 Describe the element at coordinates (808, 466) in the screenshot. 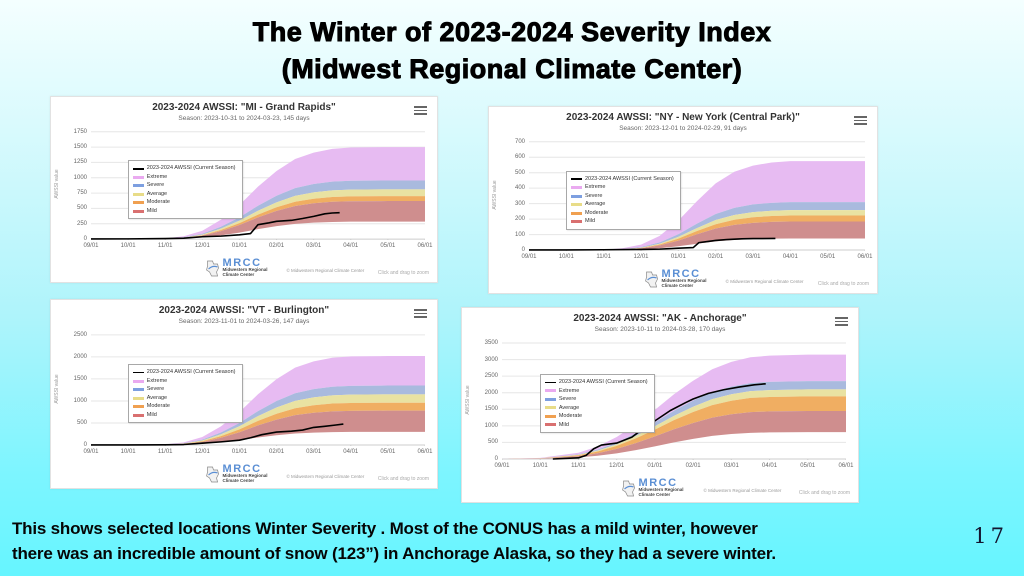

I see `x-tick-label: 05/01` at that location.